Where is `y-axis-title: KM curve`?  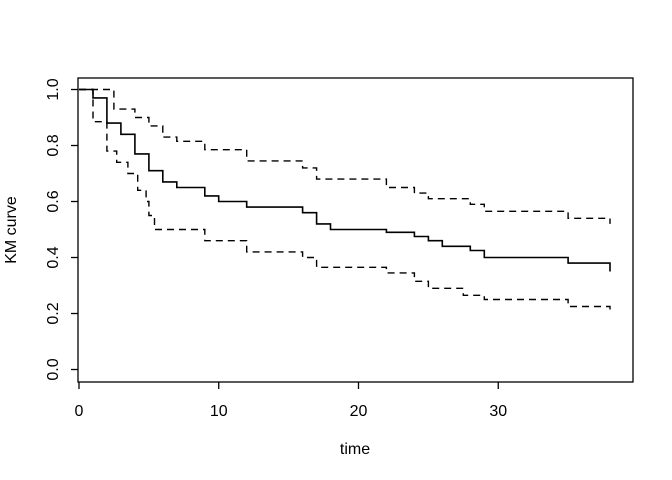 y-axis-title: KM curve is located at coordinates (11, 230).